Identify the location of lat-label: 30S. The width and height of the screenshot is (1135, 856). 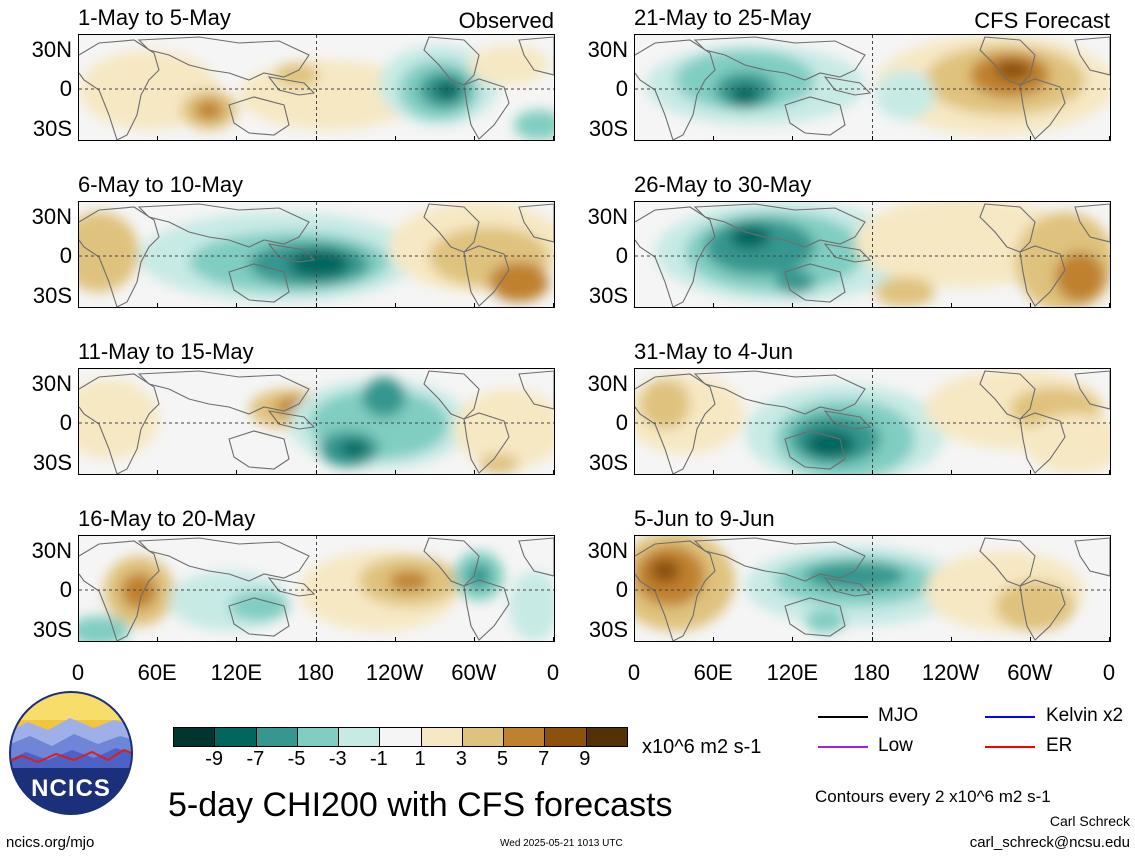
(52, 128).